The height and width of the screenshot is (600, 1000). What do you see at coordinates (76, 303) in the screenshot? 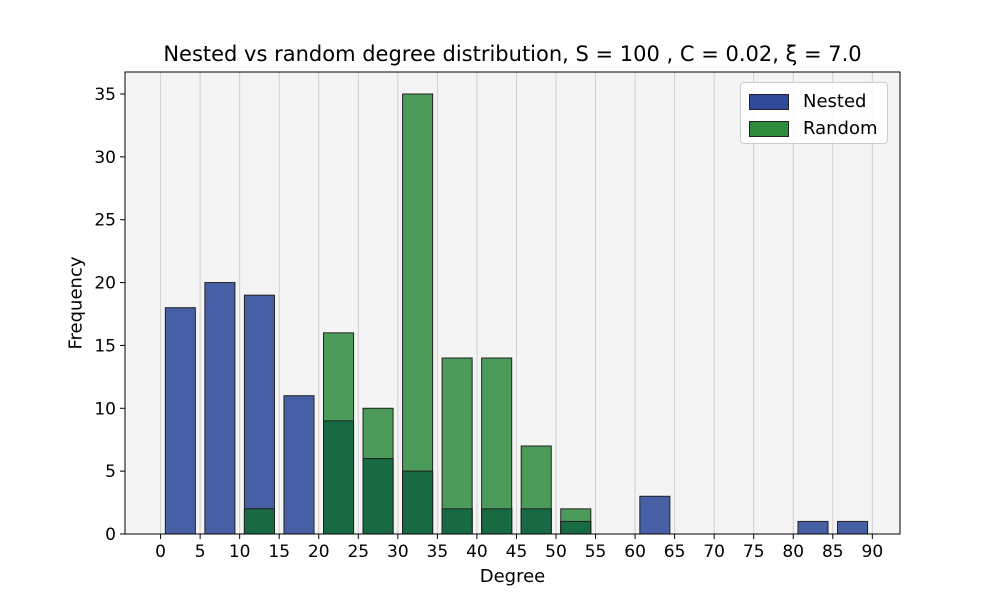
I see `y-axis-label: Frequency` at bounding box center [76, 303].